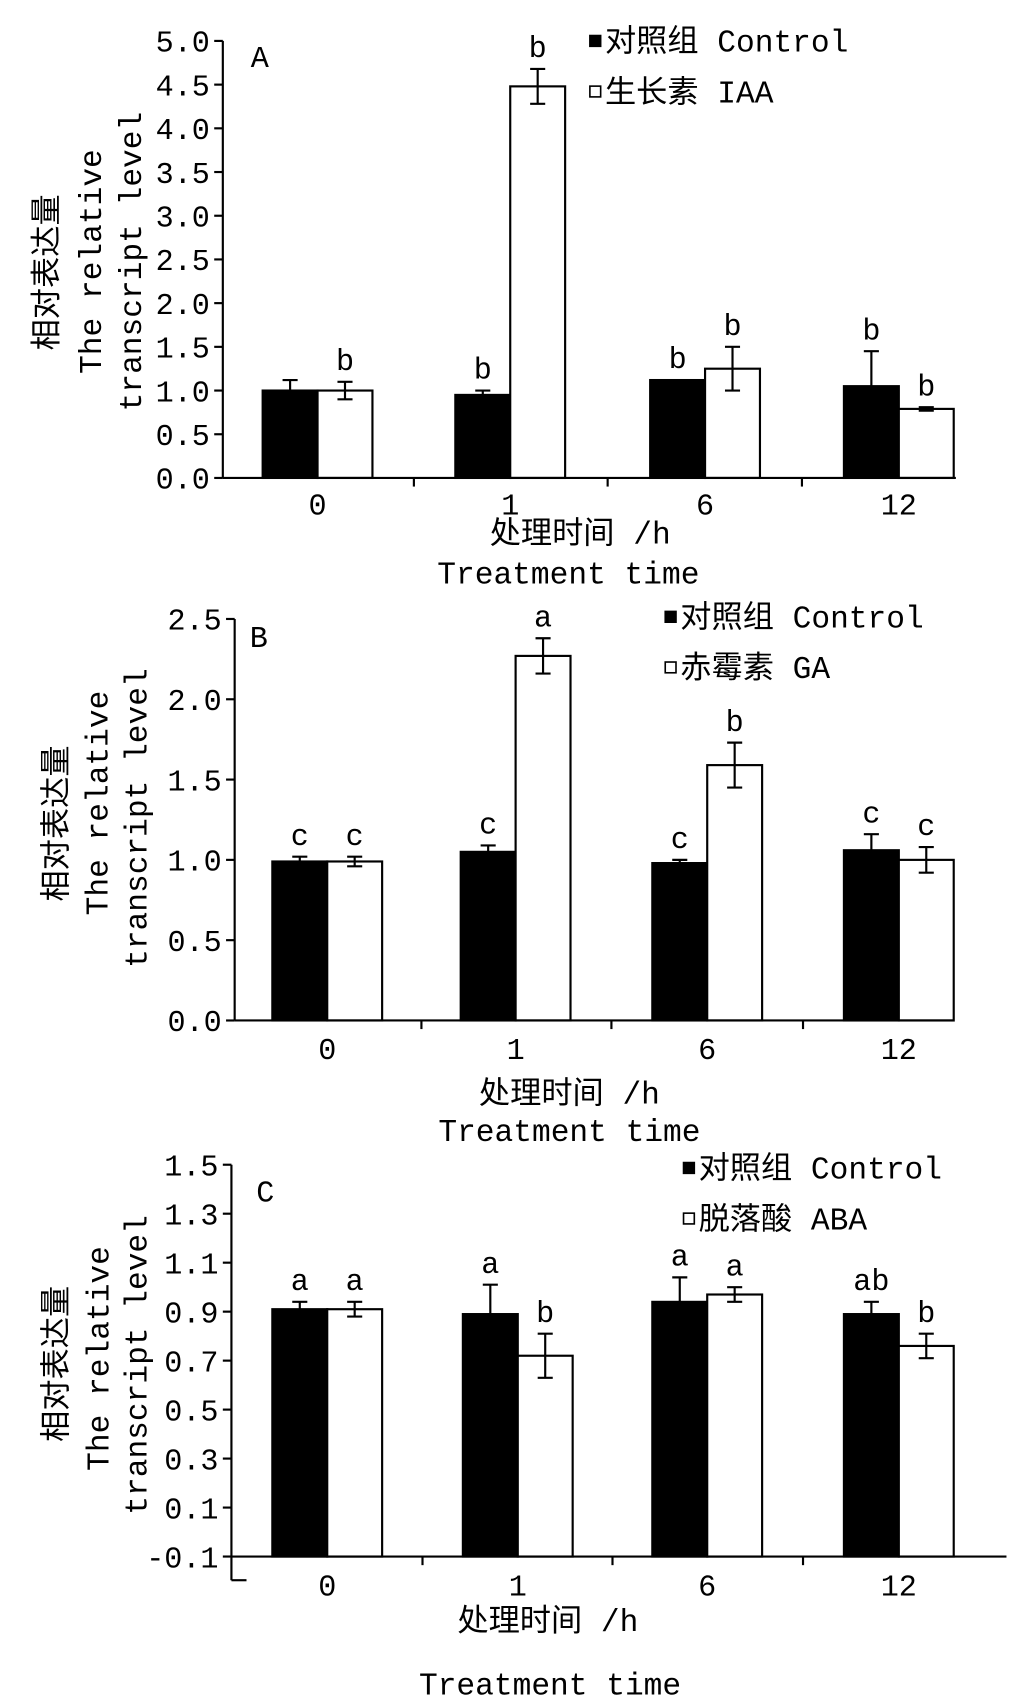 This screenshot has height=1698, width=1014. I want to click on panel-c-bar-treatment-t12, so click(926, 1451).